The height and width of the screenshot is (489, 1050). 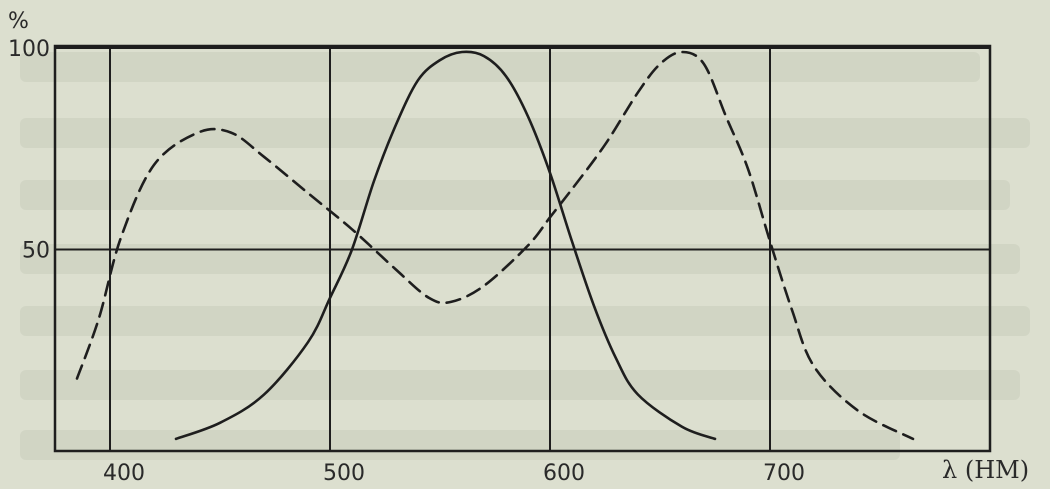 I want to click on x-axis-label: λ (НМ), so click(x=985, y=470).